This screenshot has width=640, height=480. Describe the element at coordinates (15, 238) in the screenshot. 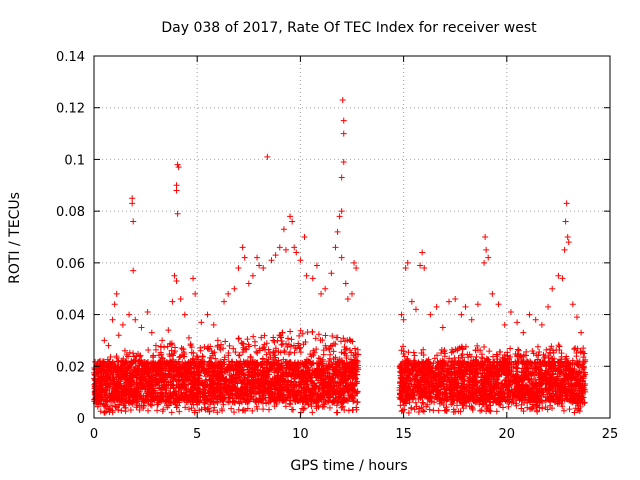

I see `y-axis-label: ROTI / TECUs` at that location.